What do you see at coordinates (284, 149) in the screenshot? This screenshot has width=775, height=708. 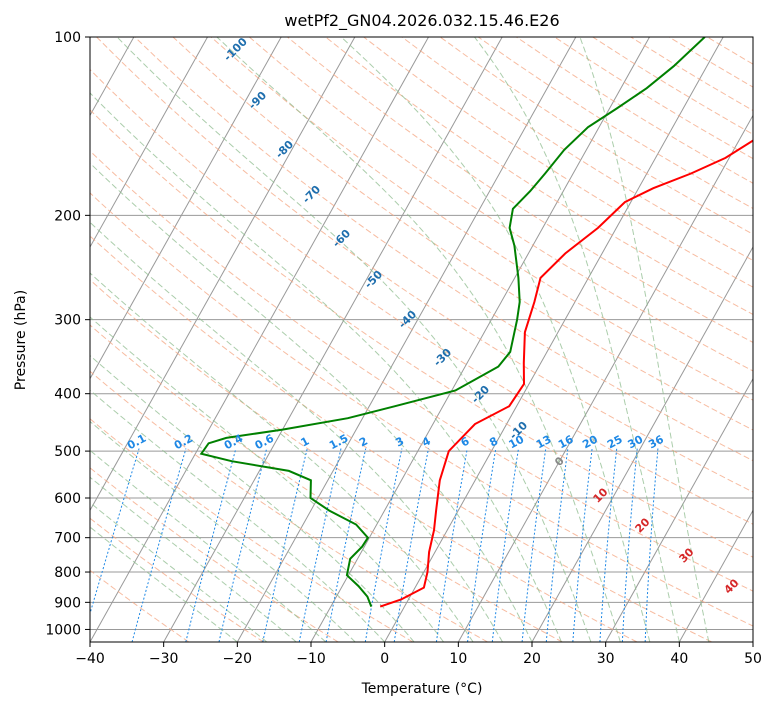 I see `dry-adiabat-label: -80` at bounding box center [284, 149].